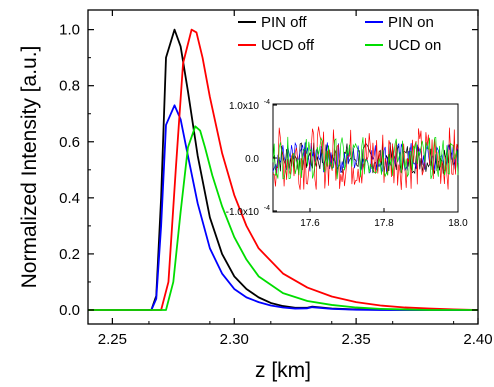 The height and width of the screenshot is (387, 494). What do you see at coordinates (234, 339) in the screenshot?
I see `x-tick-label-1: 2.30` at bounding box center [234, 339].